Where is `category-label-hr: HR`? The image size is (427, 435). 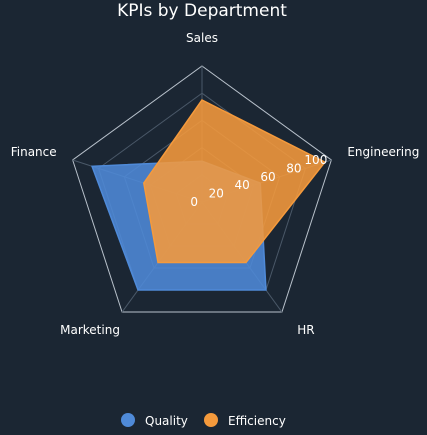
category-label-hr: HR is located at coordinates (305, 330).